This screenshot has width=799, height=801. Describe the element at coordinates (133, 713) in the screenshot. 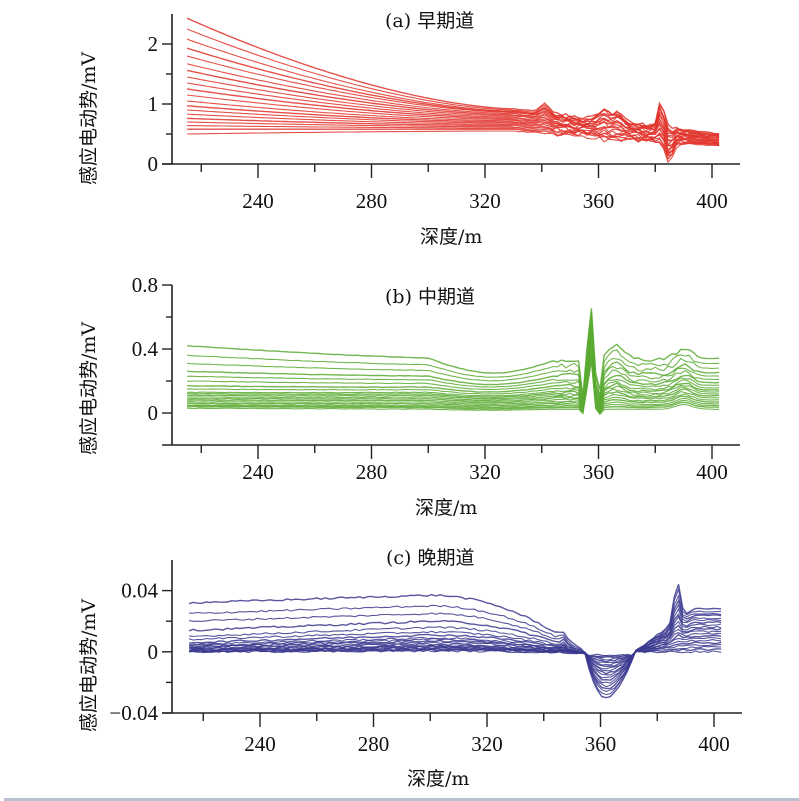

I see `y-tick-label: −0.04` at that location.